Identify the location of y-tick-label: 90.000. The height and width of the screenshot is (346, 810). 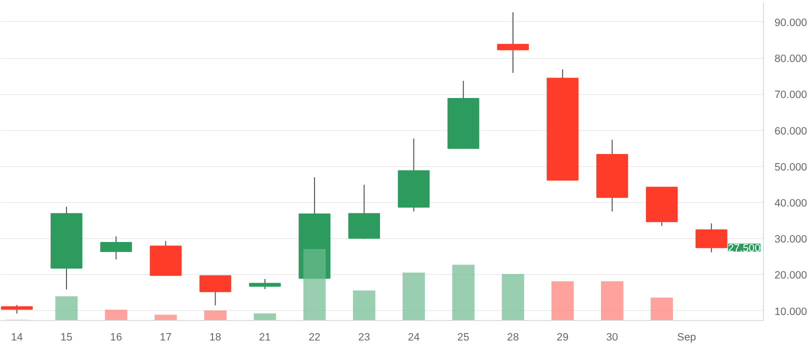
(791, 22).